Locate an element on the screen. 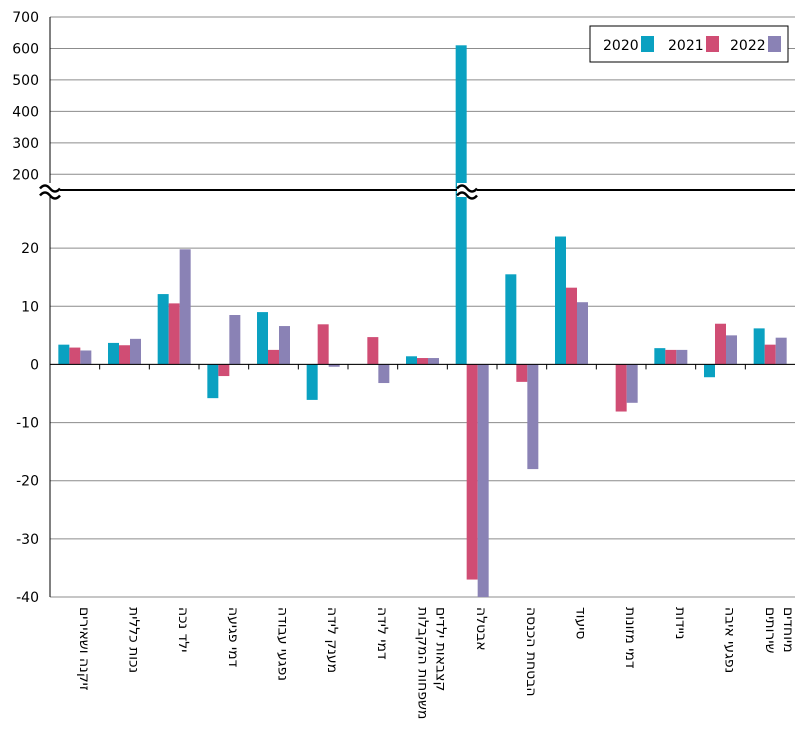 Image resolution: width=795 pixels, height=733 pixels. category-label-line: ילד נכה is located at coordinates (183, 629).